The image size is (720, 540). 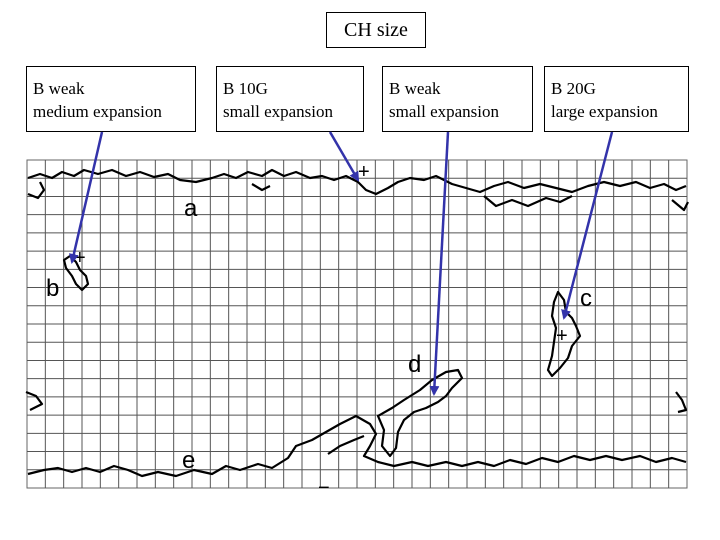 What do you see at coordinates (97, 111) in the screenshot?
I see `annotation-line2: medium expansion` at bounding box center [97, 111].